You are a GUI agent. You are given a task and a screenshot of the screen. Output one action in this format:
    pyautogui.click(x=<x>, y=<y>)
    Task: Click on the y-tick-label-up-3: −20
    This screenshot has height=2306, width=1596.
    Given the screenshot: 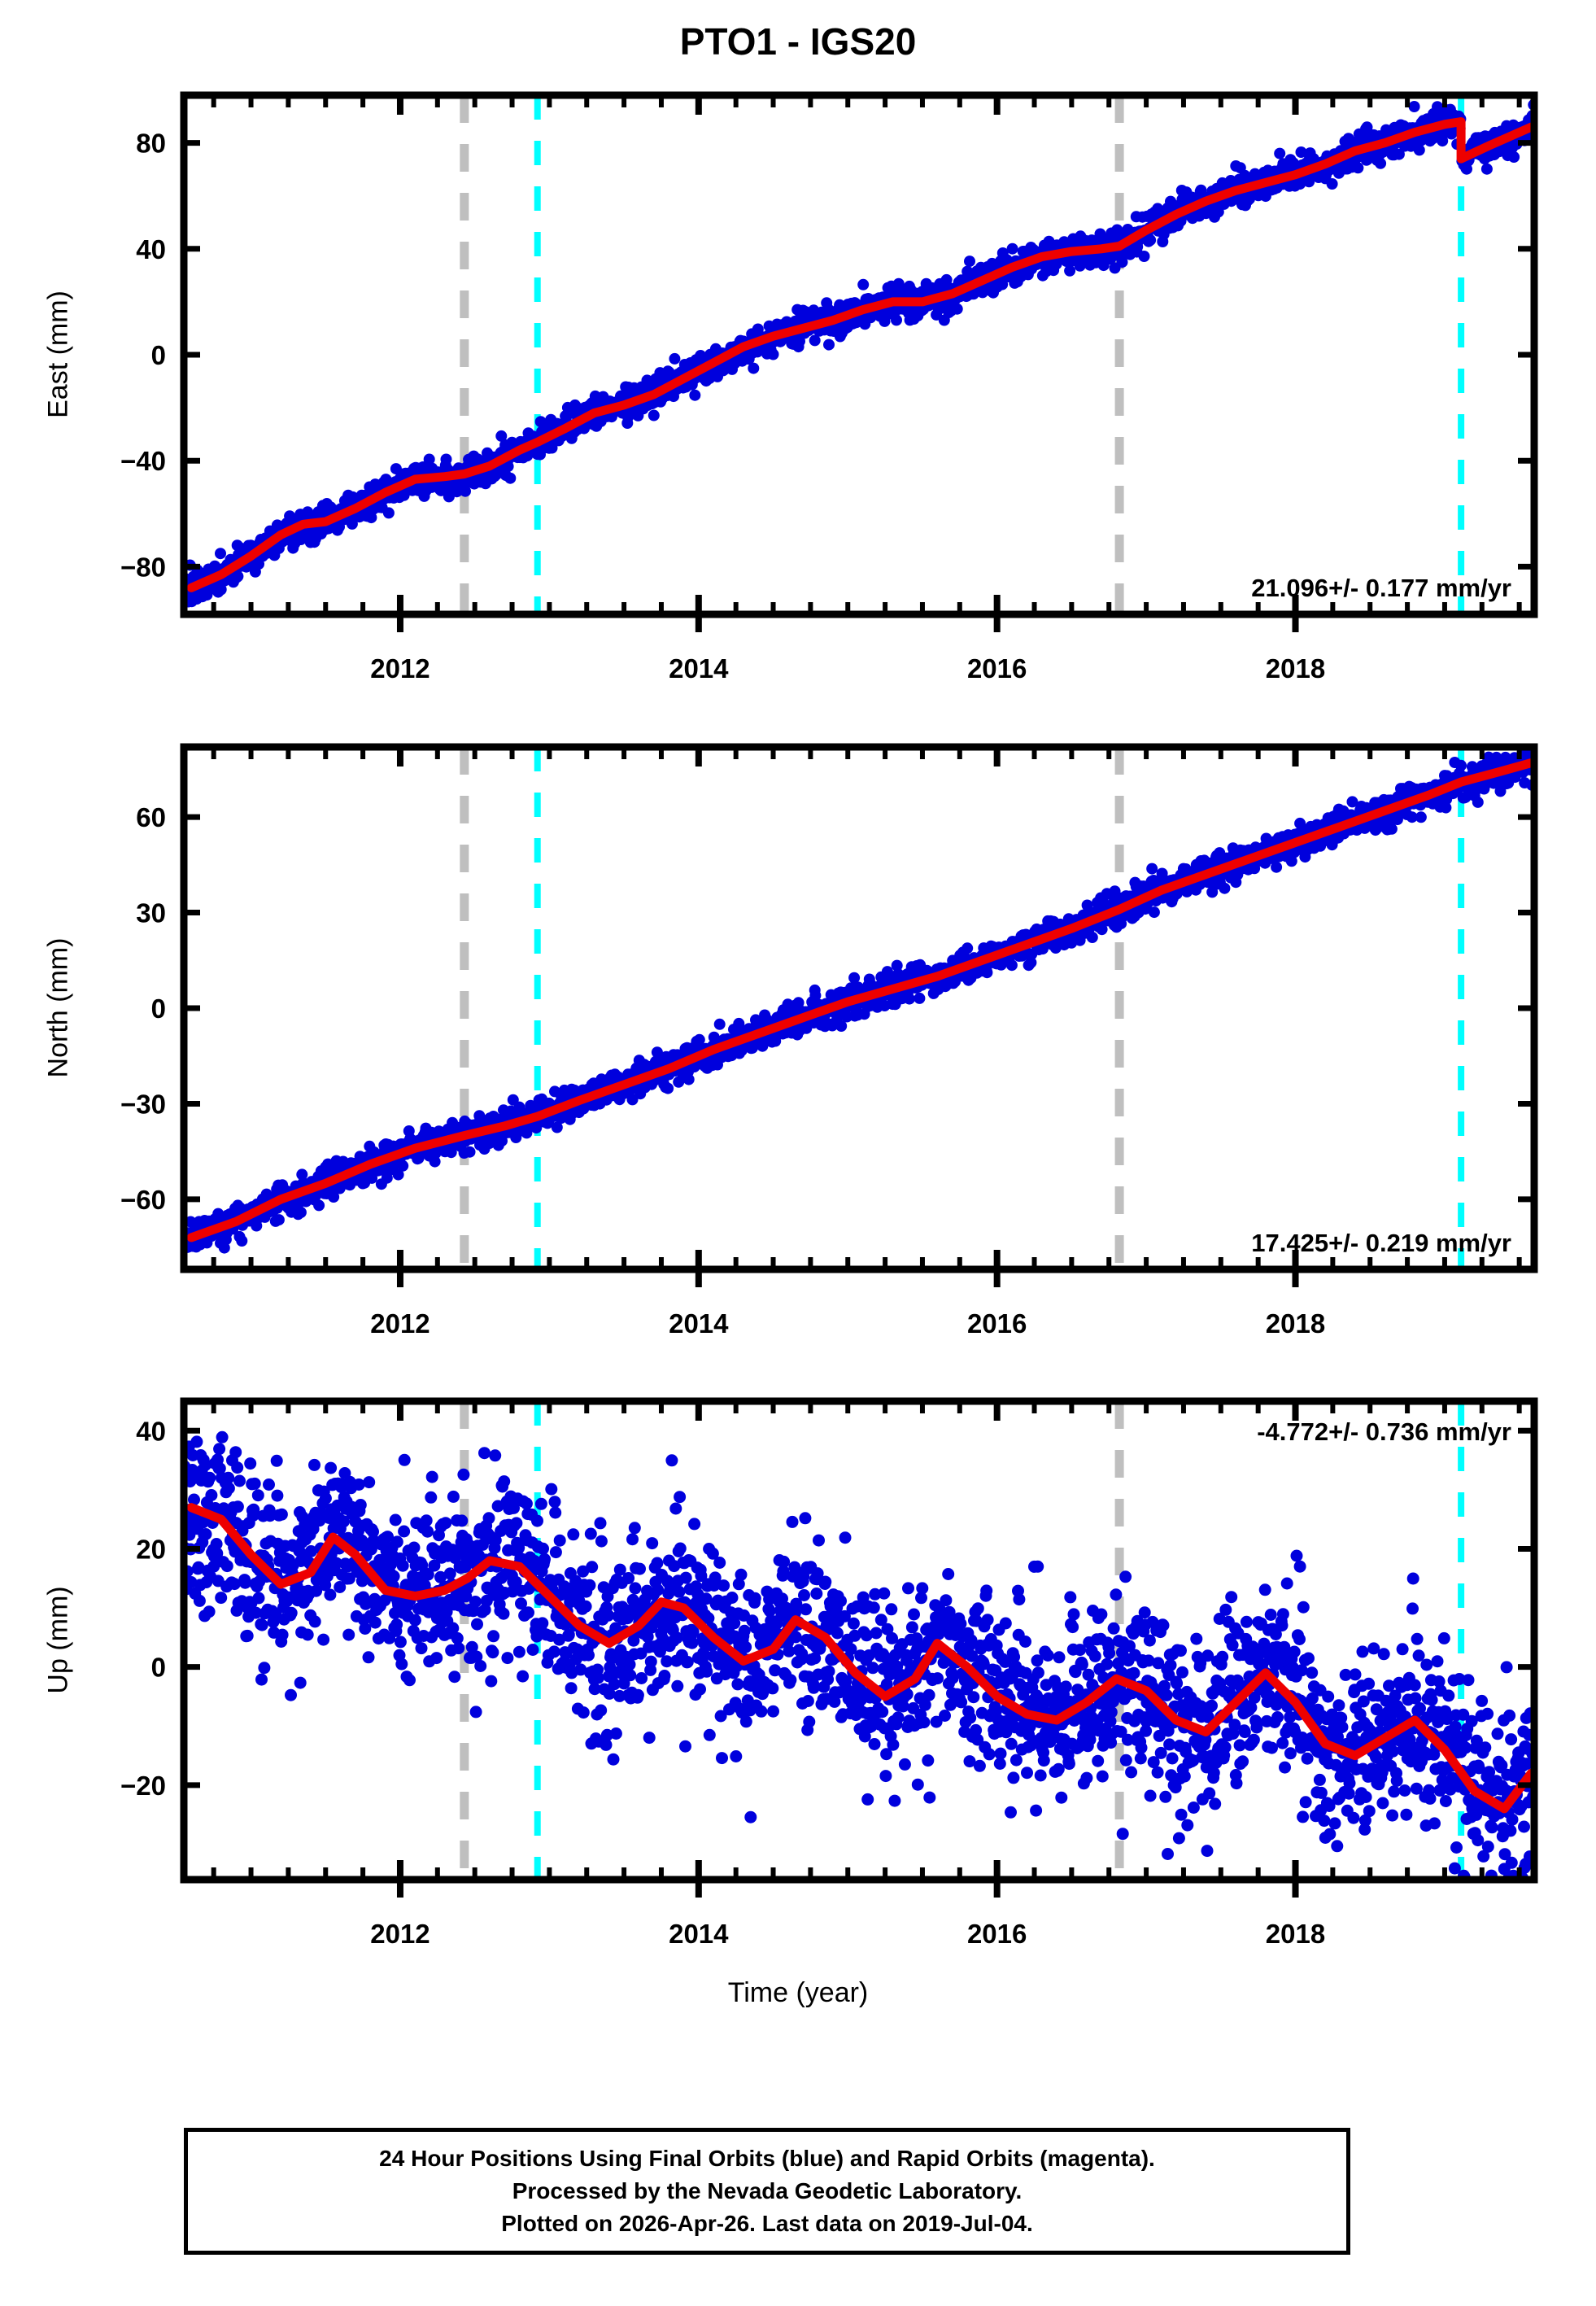 What is the action you would take?
    pyautogui.click(x=143, y=1786)
    